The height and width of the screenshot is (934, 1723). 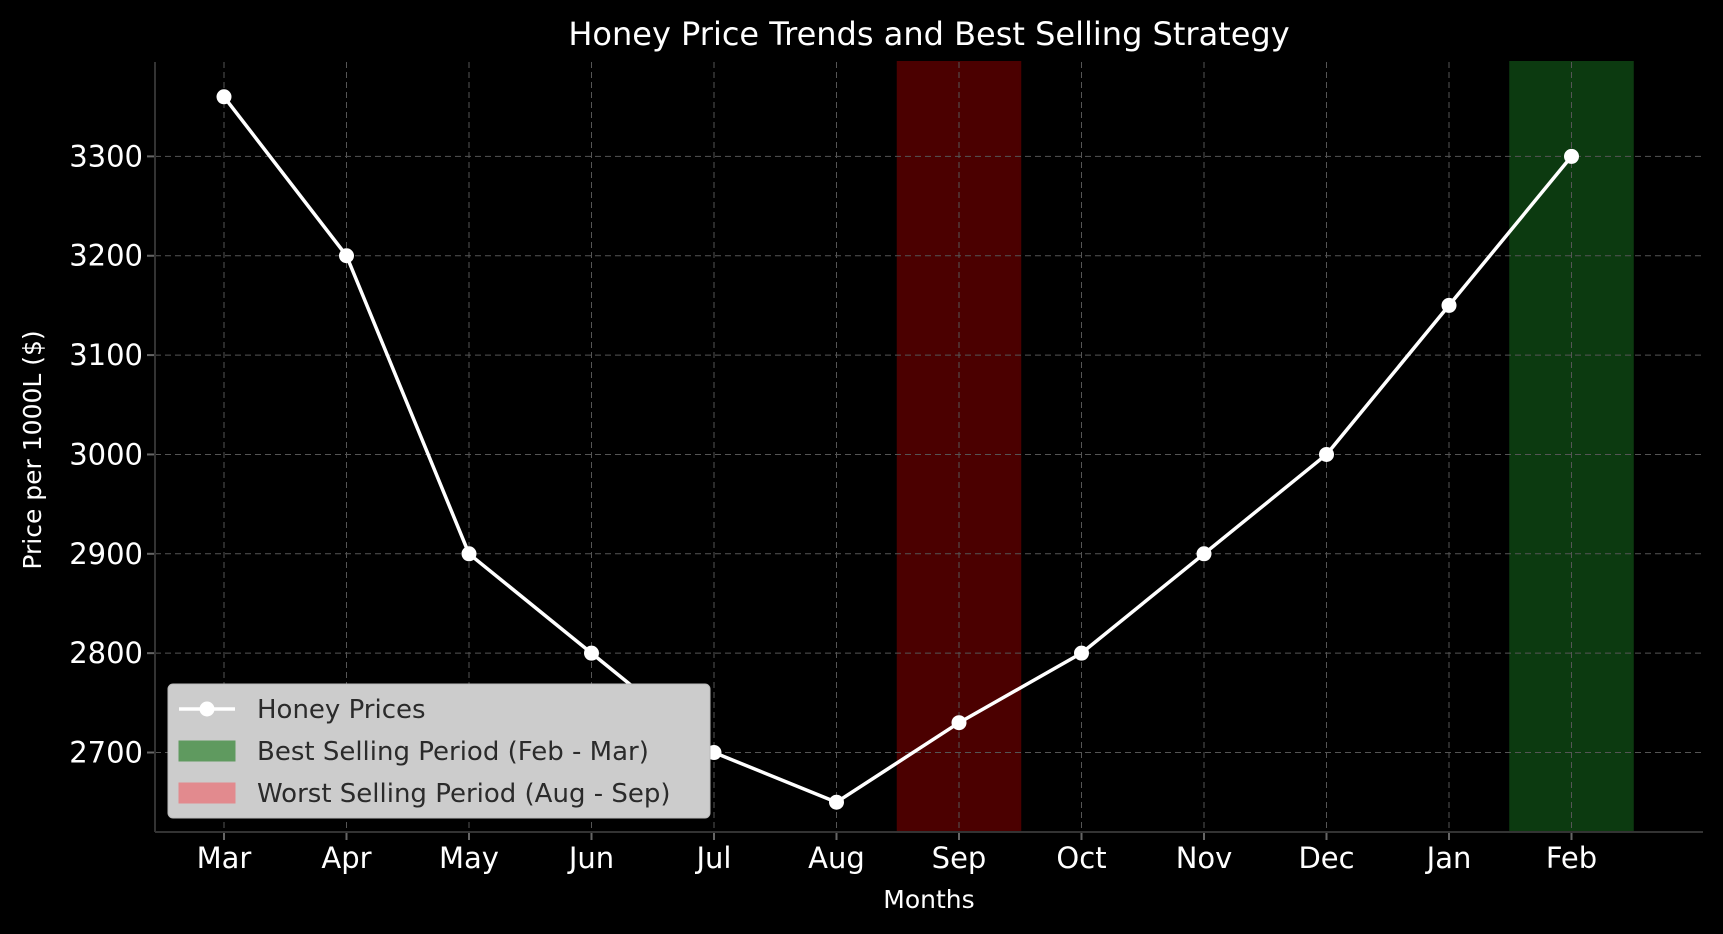 What do you see at coordinates (453, 752) in the screenshot?
I see `legend-label: Best Selling Period (Feb - Mar)` at bounding box center [453, 752].